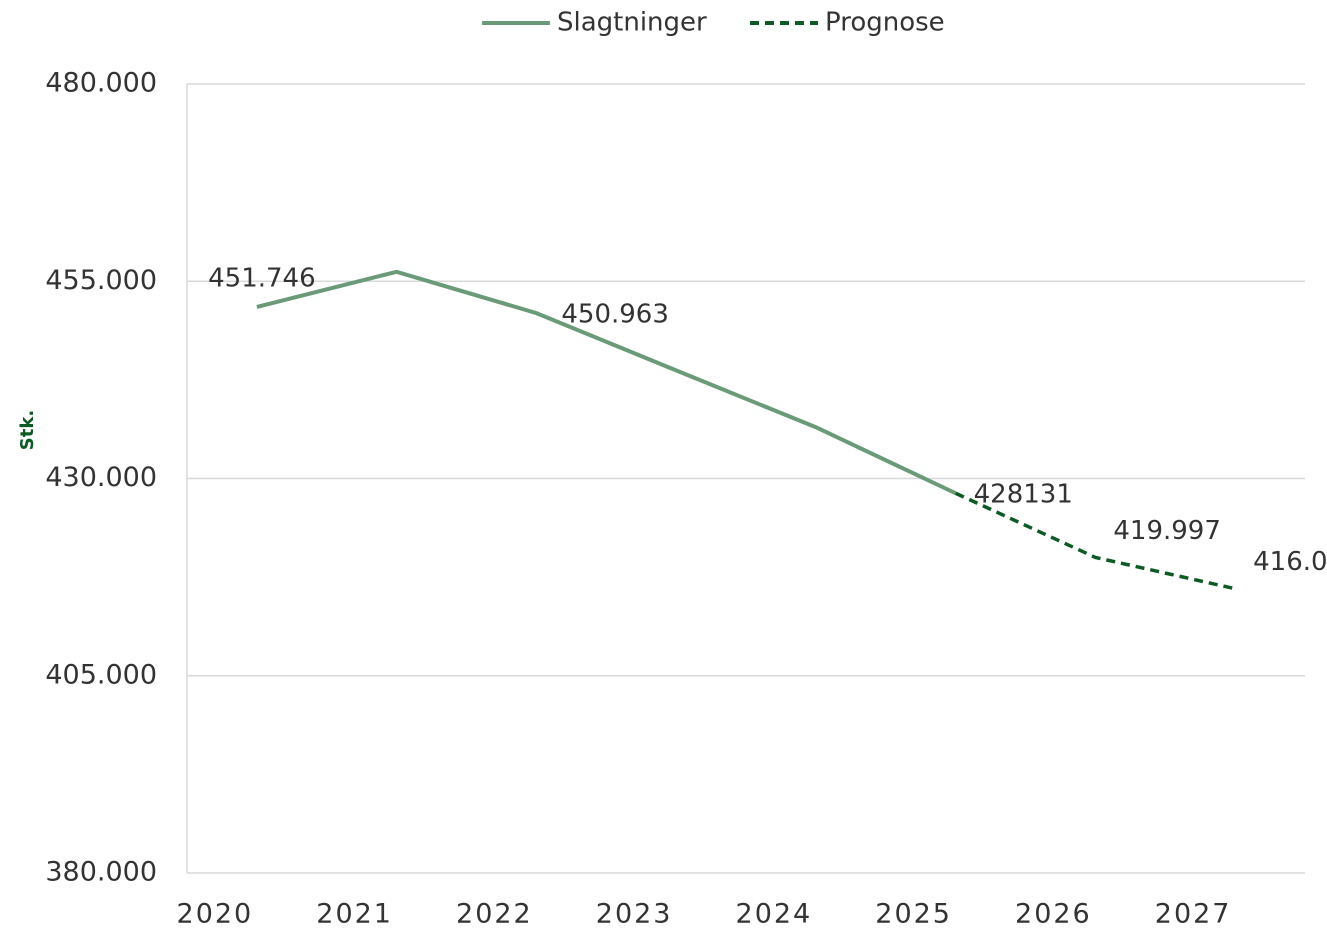 The image size is (1327, 929). What do you see at coordinates (1290, 562) in the screenshot?
I see `data-label: 416.031` at bounding box center [1290, 562].